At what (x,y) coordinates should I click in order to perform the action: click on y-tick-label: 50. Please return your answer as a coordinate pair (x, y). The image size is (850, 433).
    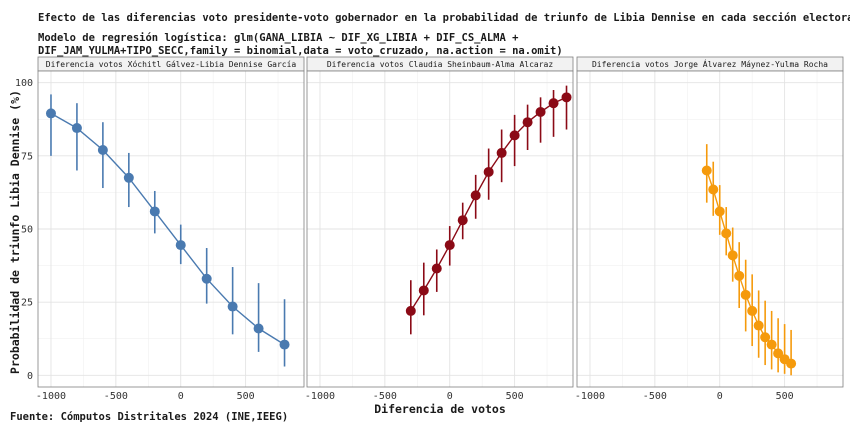
    Looking at the image, I should click on (27, 230).